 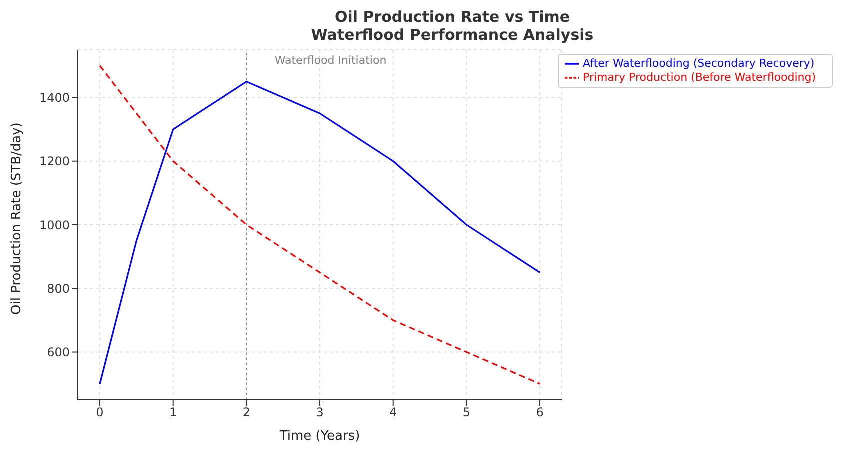 What do you see at coordinates (394, 413) in the screenshot?
I see `x-tick-label: 4` at bounding box center [394, 413].